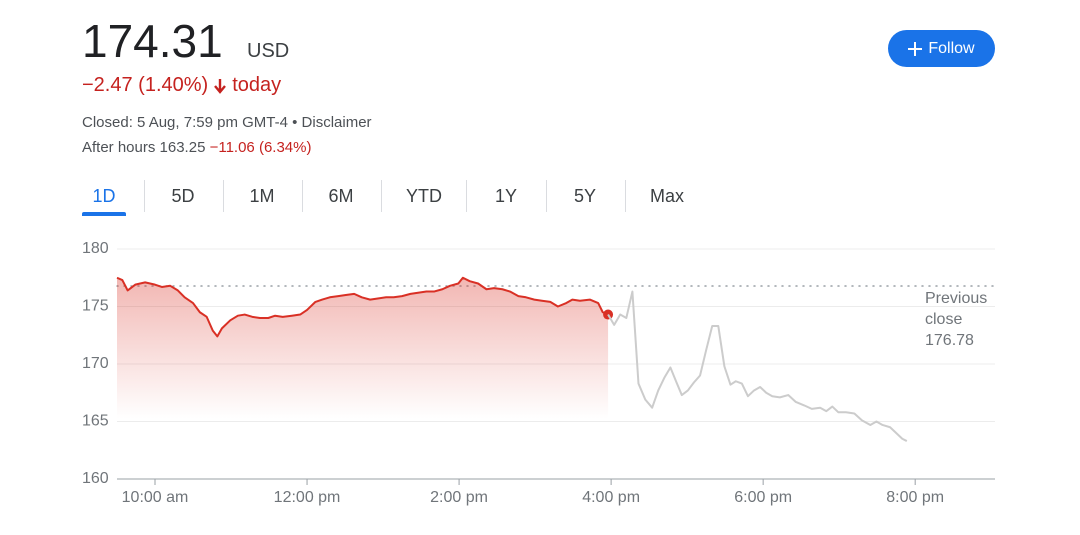 This screenshot has height=535, width=1080. I want to click on previous-close-value: 176.78, so click(949, 340).